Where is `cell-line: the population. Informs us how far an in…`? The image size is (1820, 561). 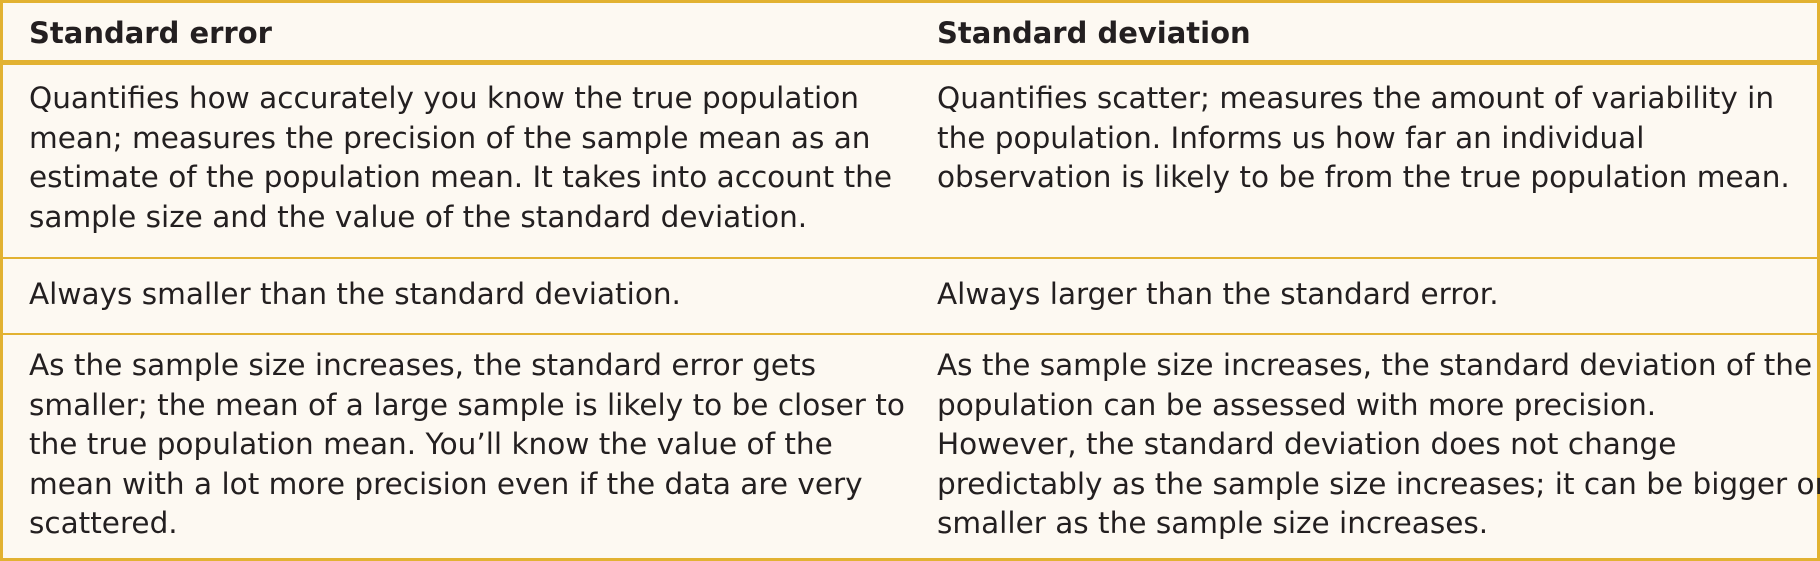
cell-line: the population. Informs us how far an in… is located at coordinates (1291, 137).